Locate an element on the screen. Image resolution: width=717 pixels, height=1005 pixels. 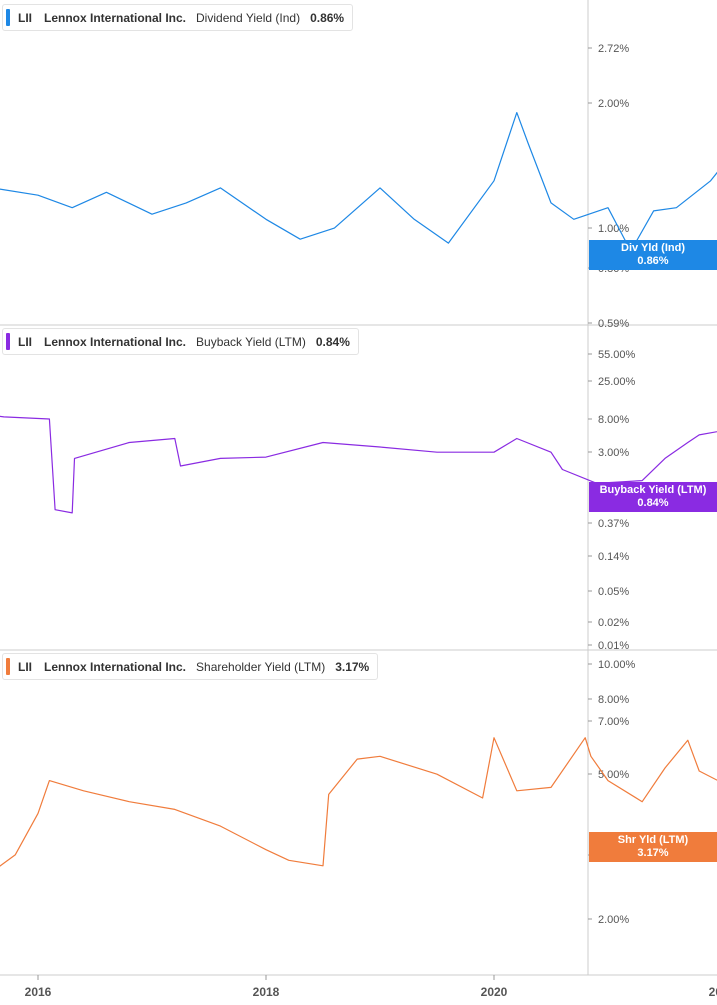
y-tick-label: 3.00% is located at coordinates (613, 453).